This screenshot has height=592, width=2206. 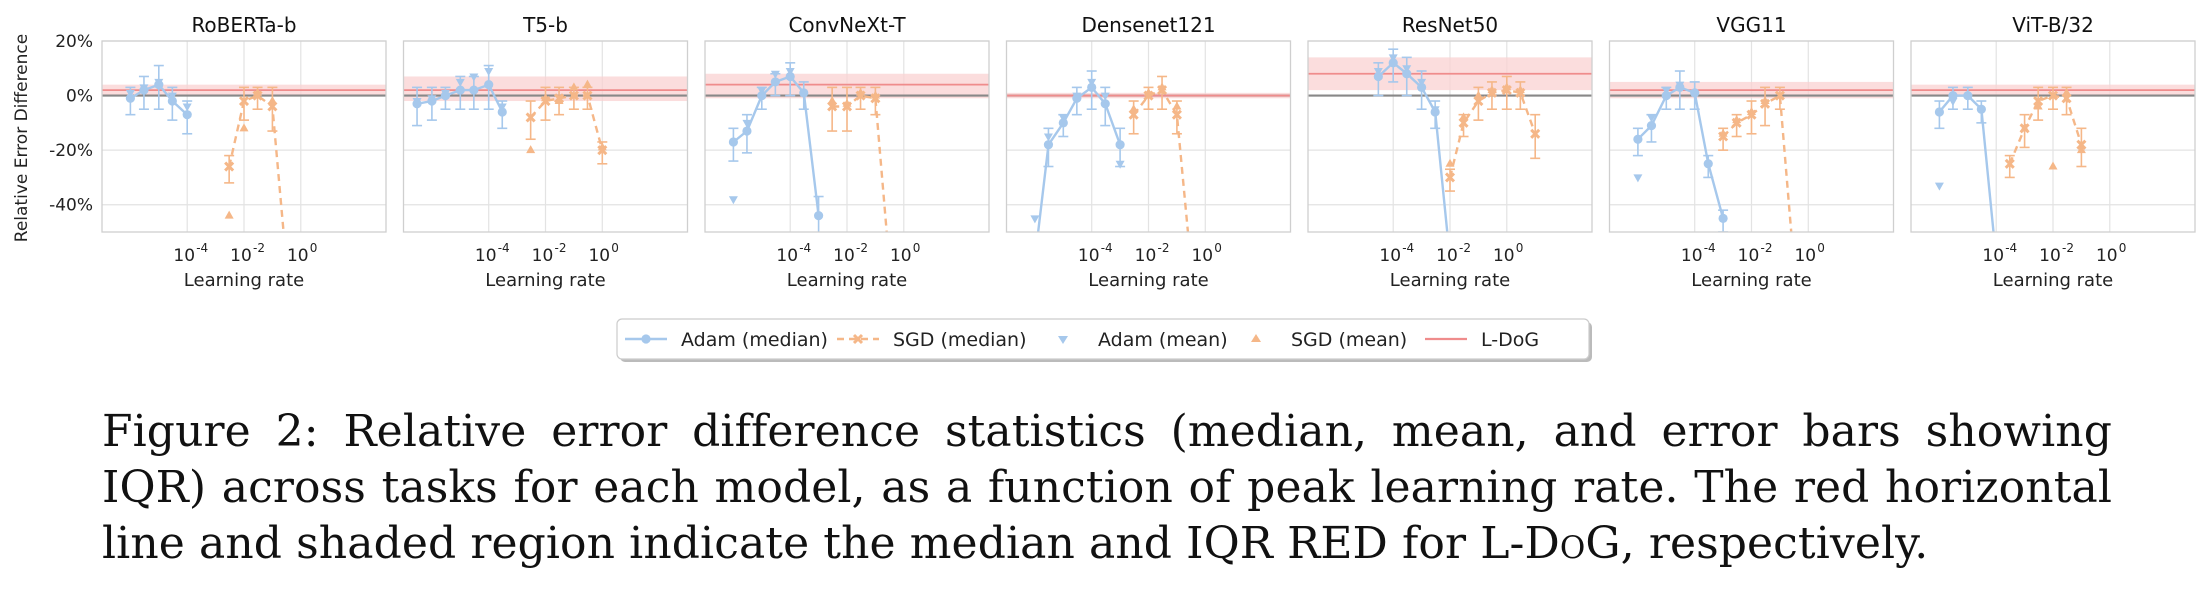 What do you see at coordinates (1751, 25) in the screenshot?
I see `panel-title: VGG11` at bounding box center [1751, 25].